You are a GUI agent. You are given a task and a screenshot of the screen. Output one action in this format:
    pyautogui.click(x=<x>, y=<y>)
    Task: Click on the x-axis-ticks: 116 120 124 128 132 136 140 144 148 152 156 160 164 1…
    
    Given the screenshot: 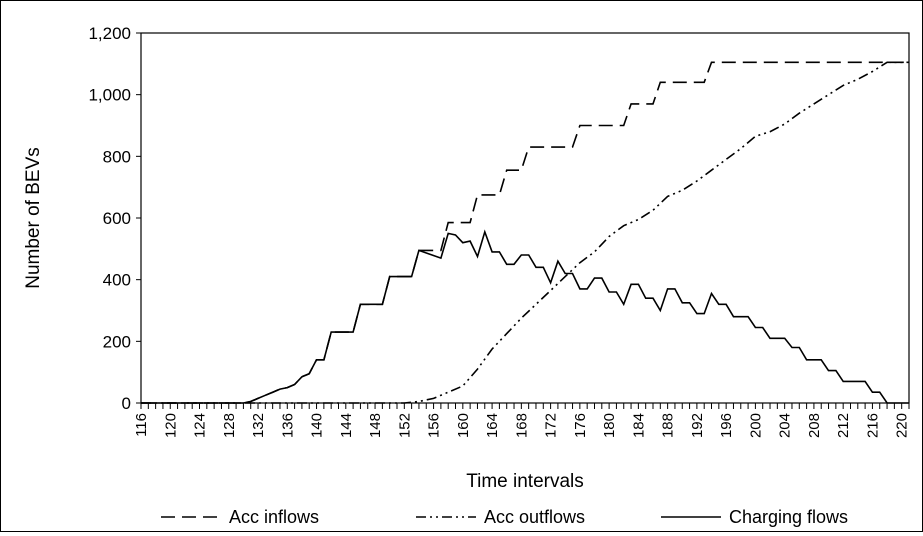 What is the action you would take?
    pyautogui.click(x=522, y=420)
    